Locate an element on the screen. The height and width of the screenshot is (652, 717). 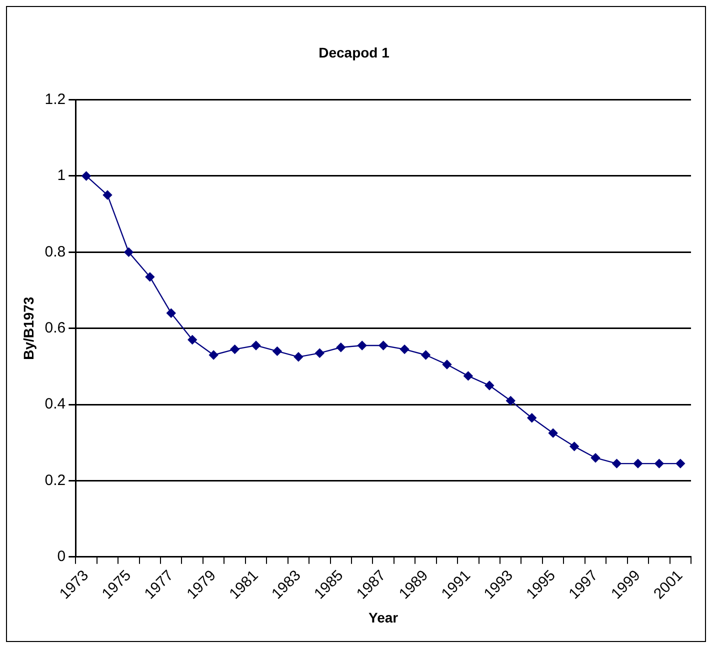
y-tick-label: 0.8 is located at coordinates (55, 251).